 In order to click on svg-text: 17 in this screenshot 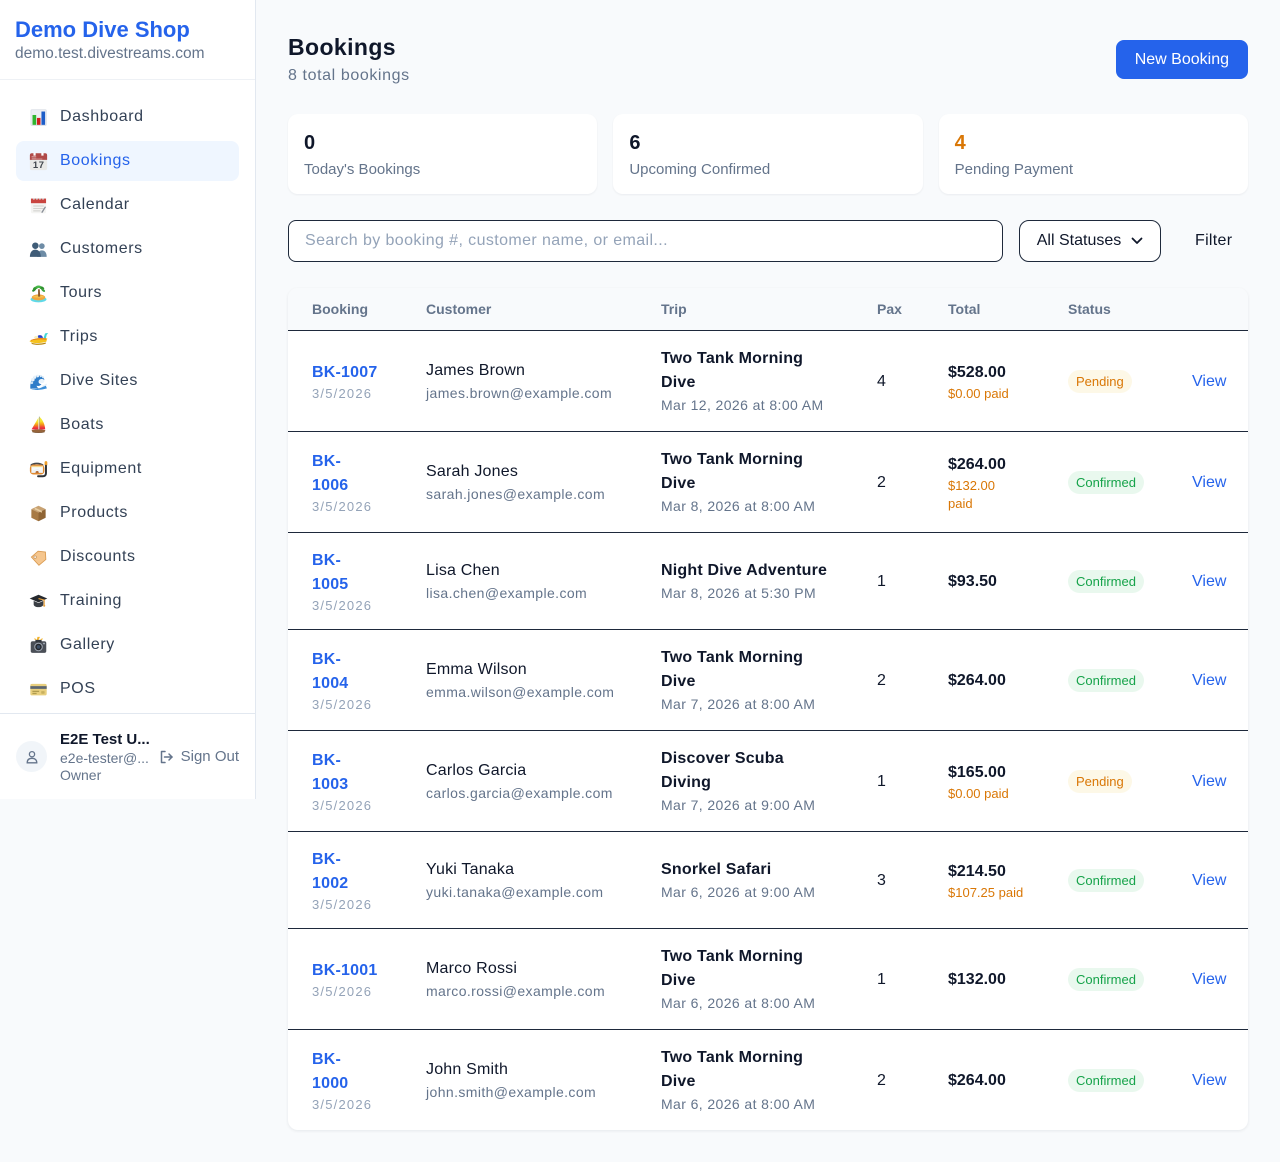, I will do `click(39, 165)`.